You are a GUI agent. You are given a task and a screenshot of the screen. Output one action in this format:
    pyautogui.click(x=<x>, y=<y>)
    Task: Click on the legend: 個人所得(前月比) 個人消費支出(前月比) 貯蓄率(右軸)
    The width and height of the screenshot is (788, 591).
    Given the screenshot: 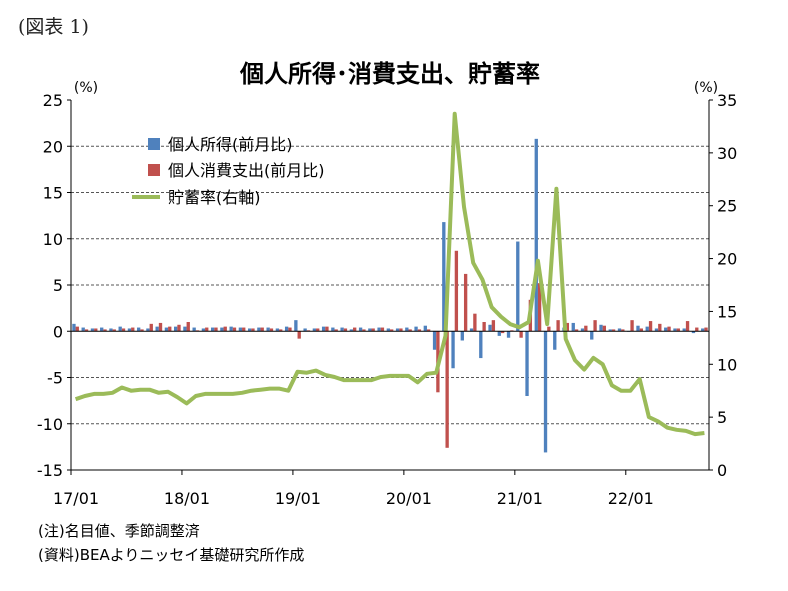 What is the action you would take?
    pyautogui.click(x=228, y=171)
    